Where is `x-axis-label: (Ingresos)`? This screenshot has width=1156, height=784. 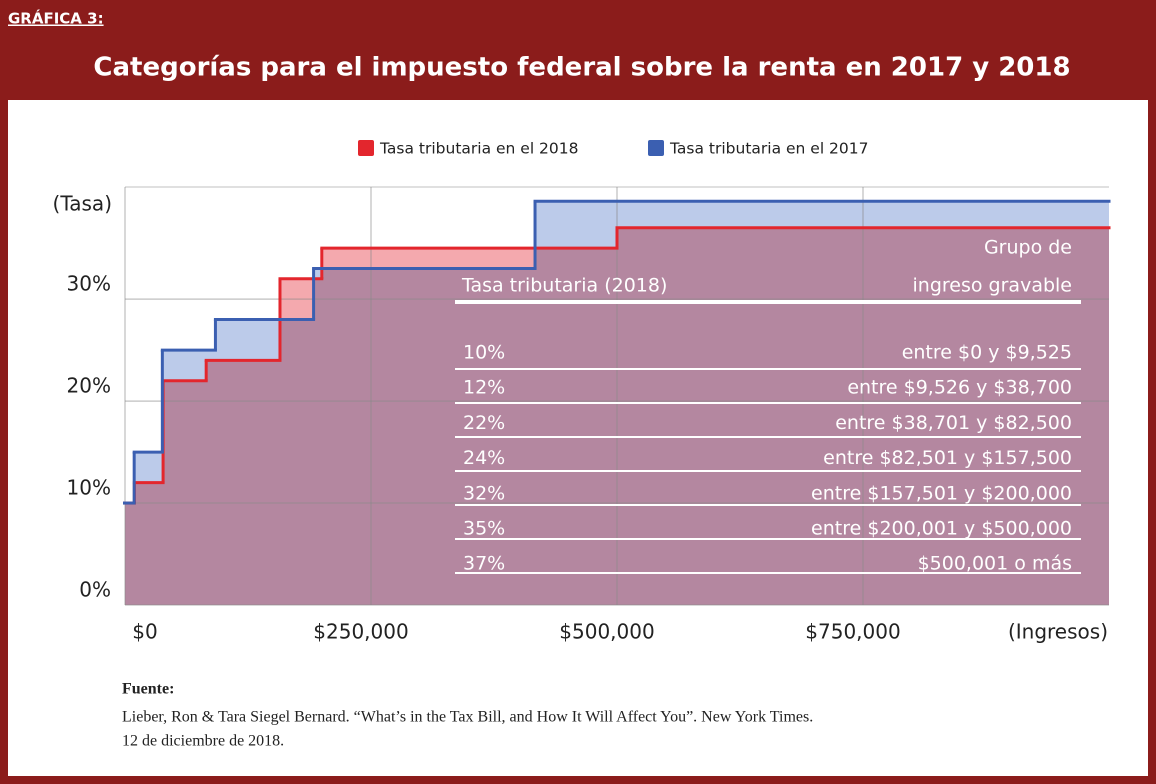 x-axis-label: (Ingresos) is located at coordinates (1058, 632).